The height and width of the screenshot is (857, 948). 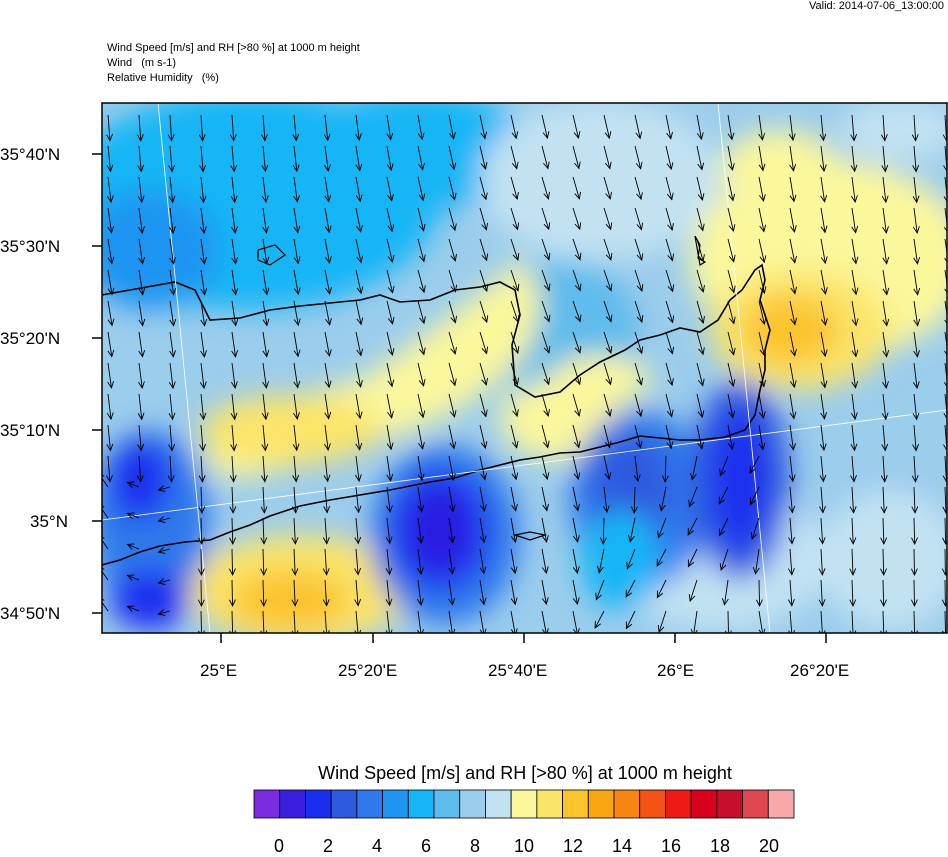 I want to click on lon-label: 25°40'E, so click(x=517, y=671).